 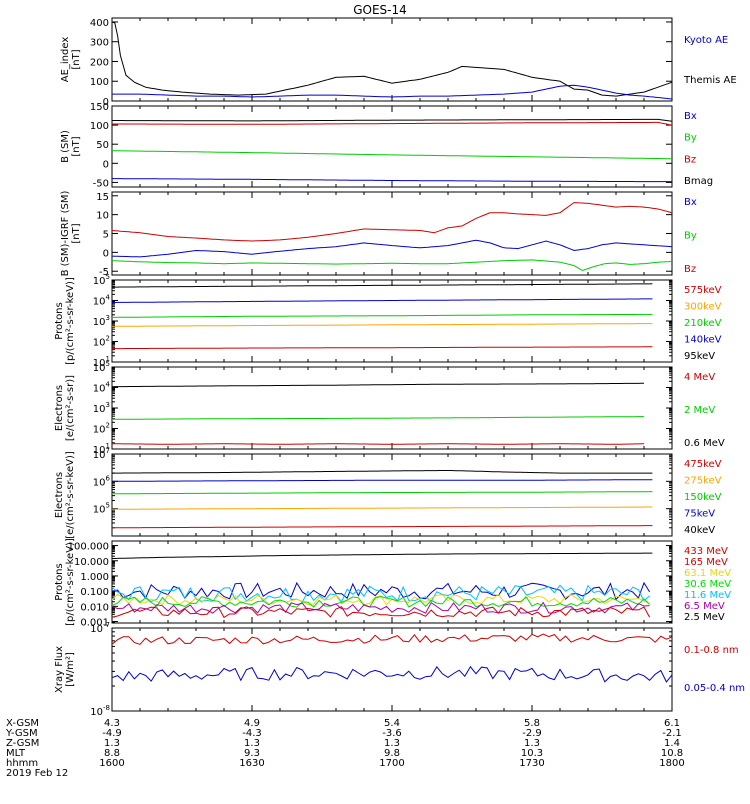 I want to click on legend-item: 4 MeV, so click(x=699, y=377).